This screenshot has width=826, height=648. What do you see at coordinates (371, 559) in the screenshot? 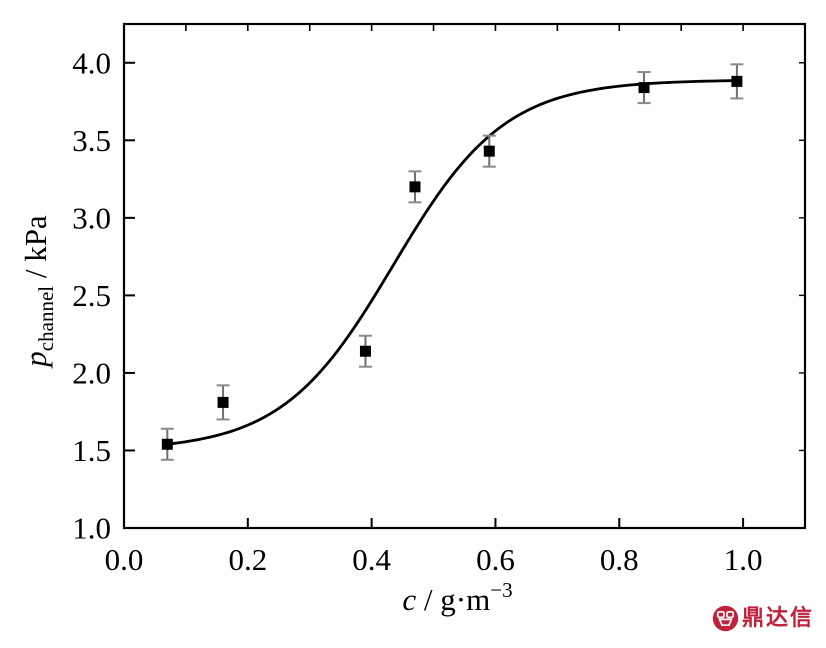
I see `x-tick-label: 0.4` at bounding box center [371, 559].